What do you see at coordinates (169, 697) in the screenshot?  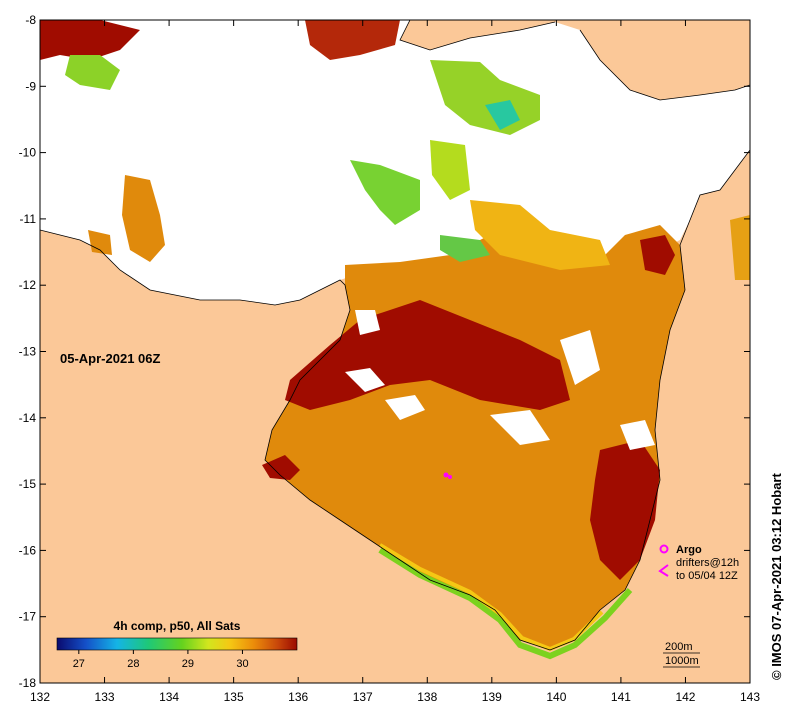 I see `x-tick-label: 134` at bounding box center [169, 697].